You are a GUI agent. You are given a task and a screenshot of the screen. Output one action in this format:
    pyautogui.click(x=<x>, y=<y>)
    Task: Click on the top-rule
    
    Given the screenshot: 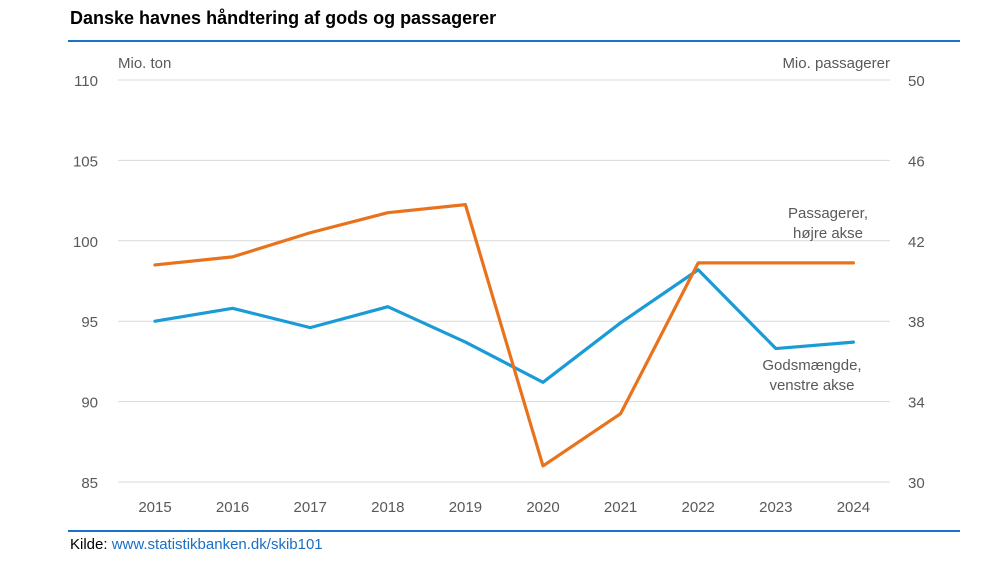 What is the action you would take?
    pyautogui.click(x=514, y=41)
    